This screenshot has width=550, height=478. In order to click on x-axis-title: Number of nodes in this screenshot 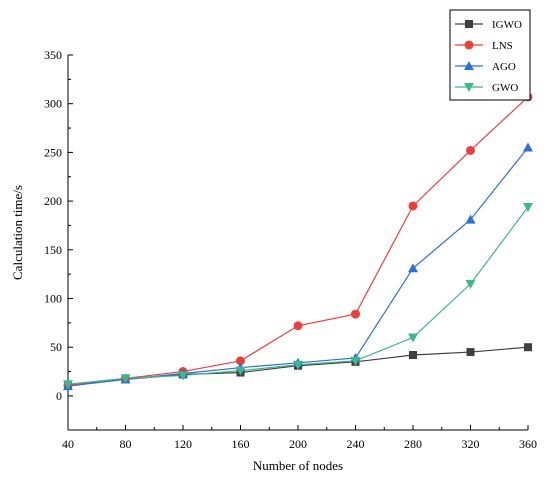, I will do `click(298, 465)`.